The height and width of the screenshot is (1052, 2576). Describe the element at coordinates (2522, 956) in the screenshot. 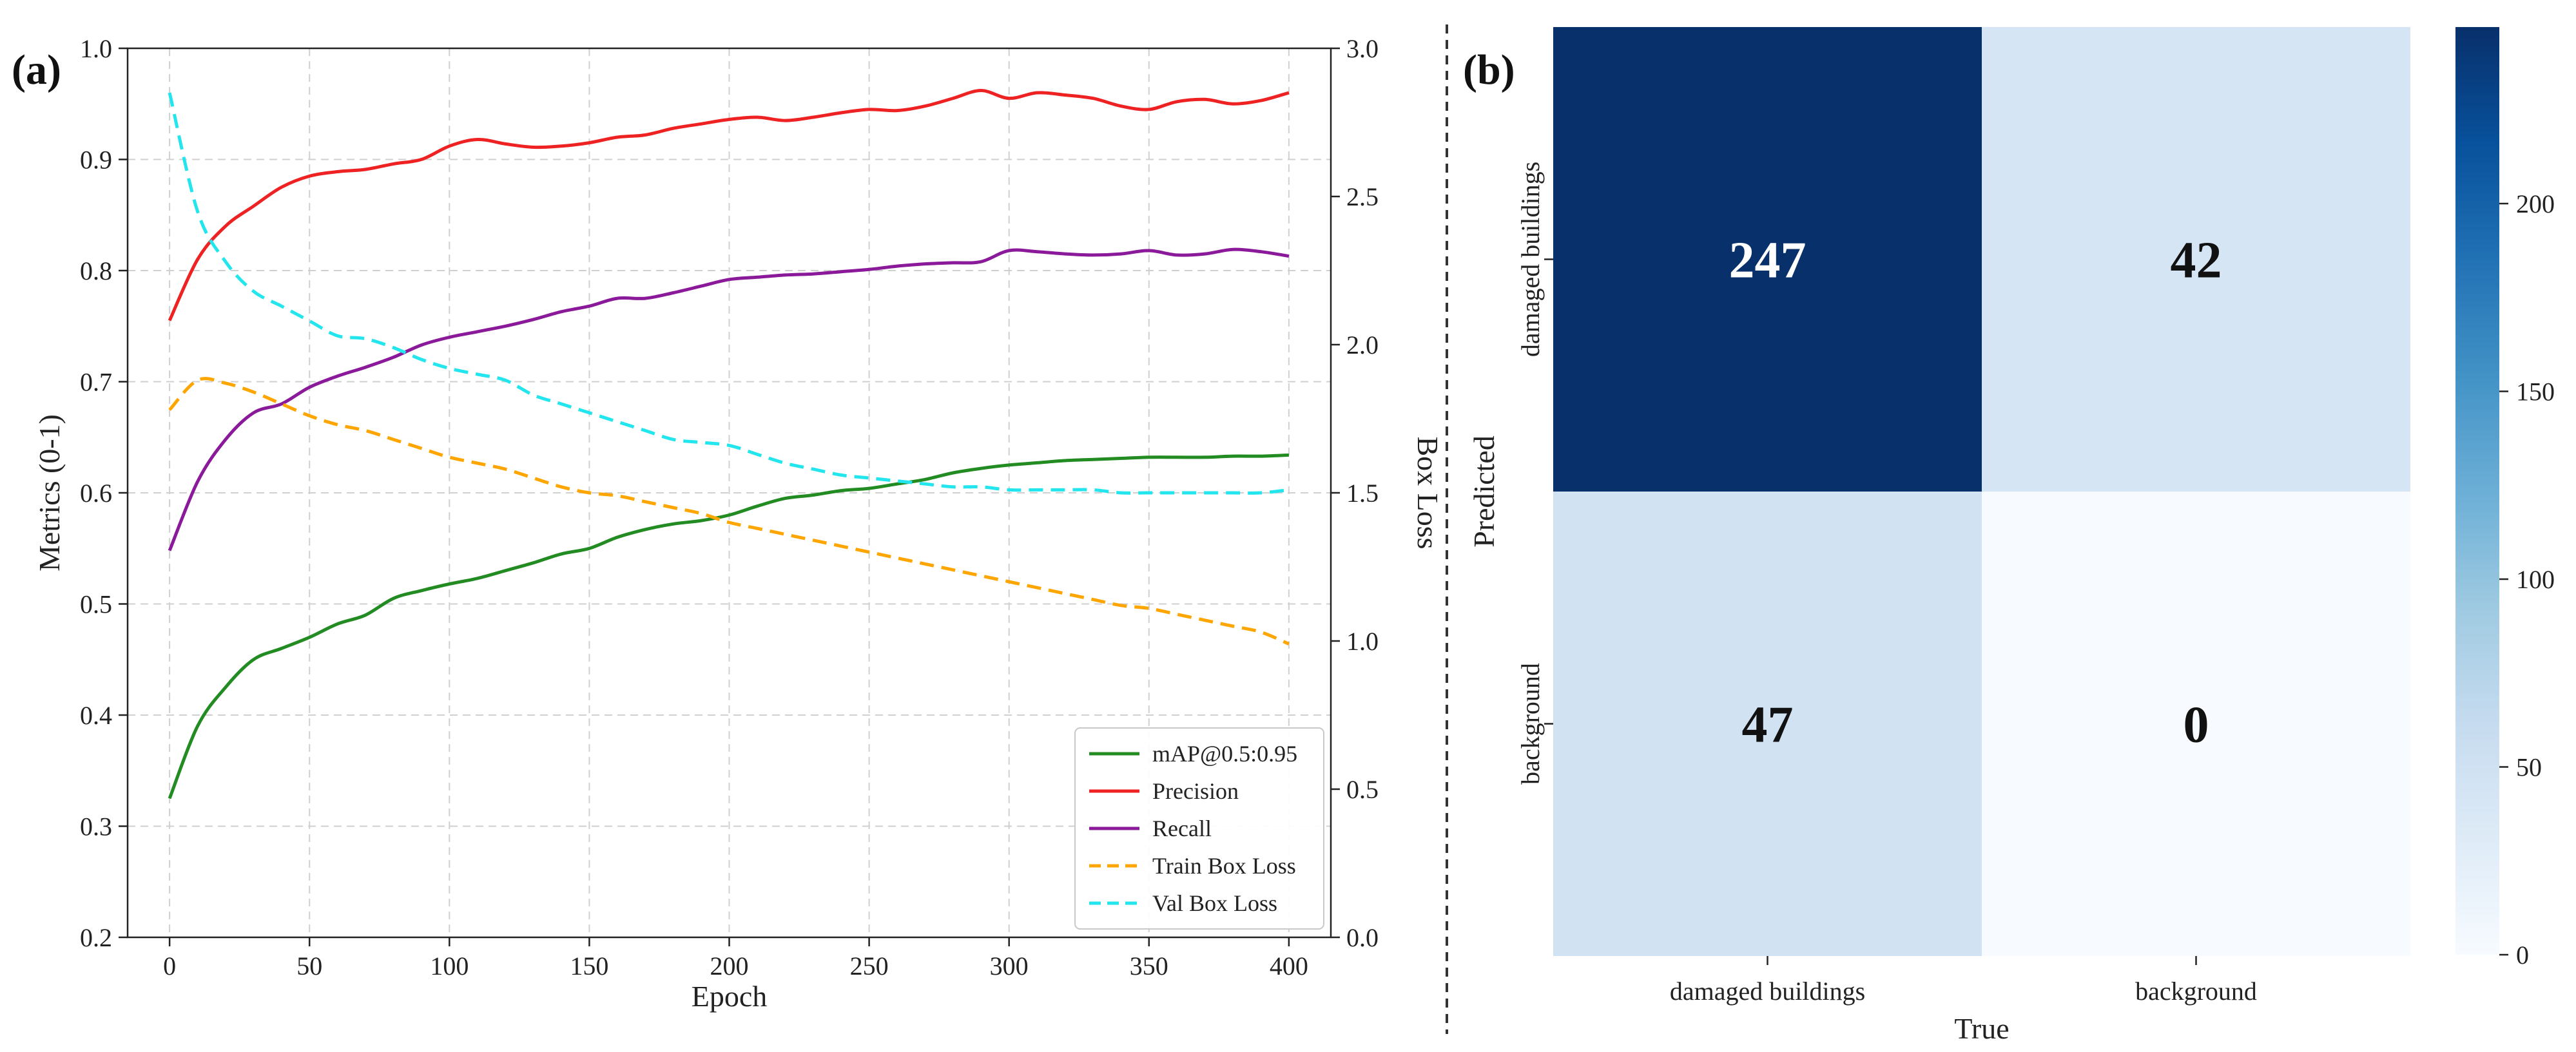

I see `colorbar-tick-label: 0` at that location.